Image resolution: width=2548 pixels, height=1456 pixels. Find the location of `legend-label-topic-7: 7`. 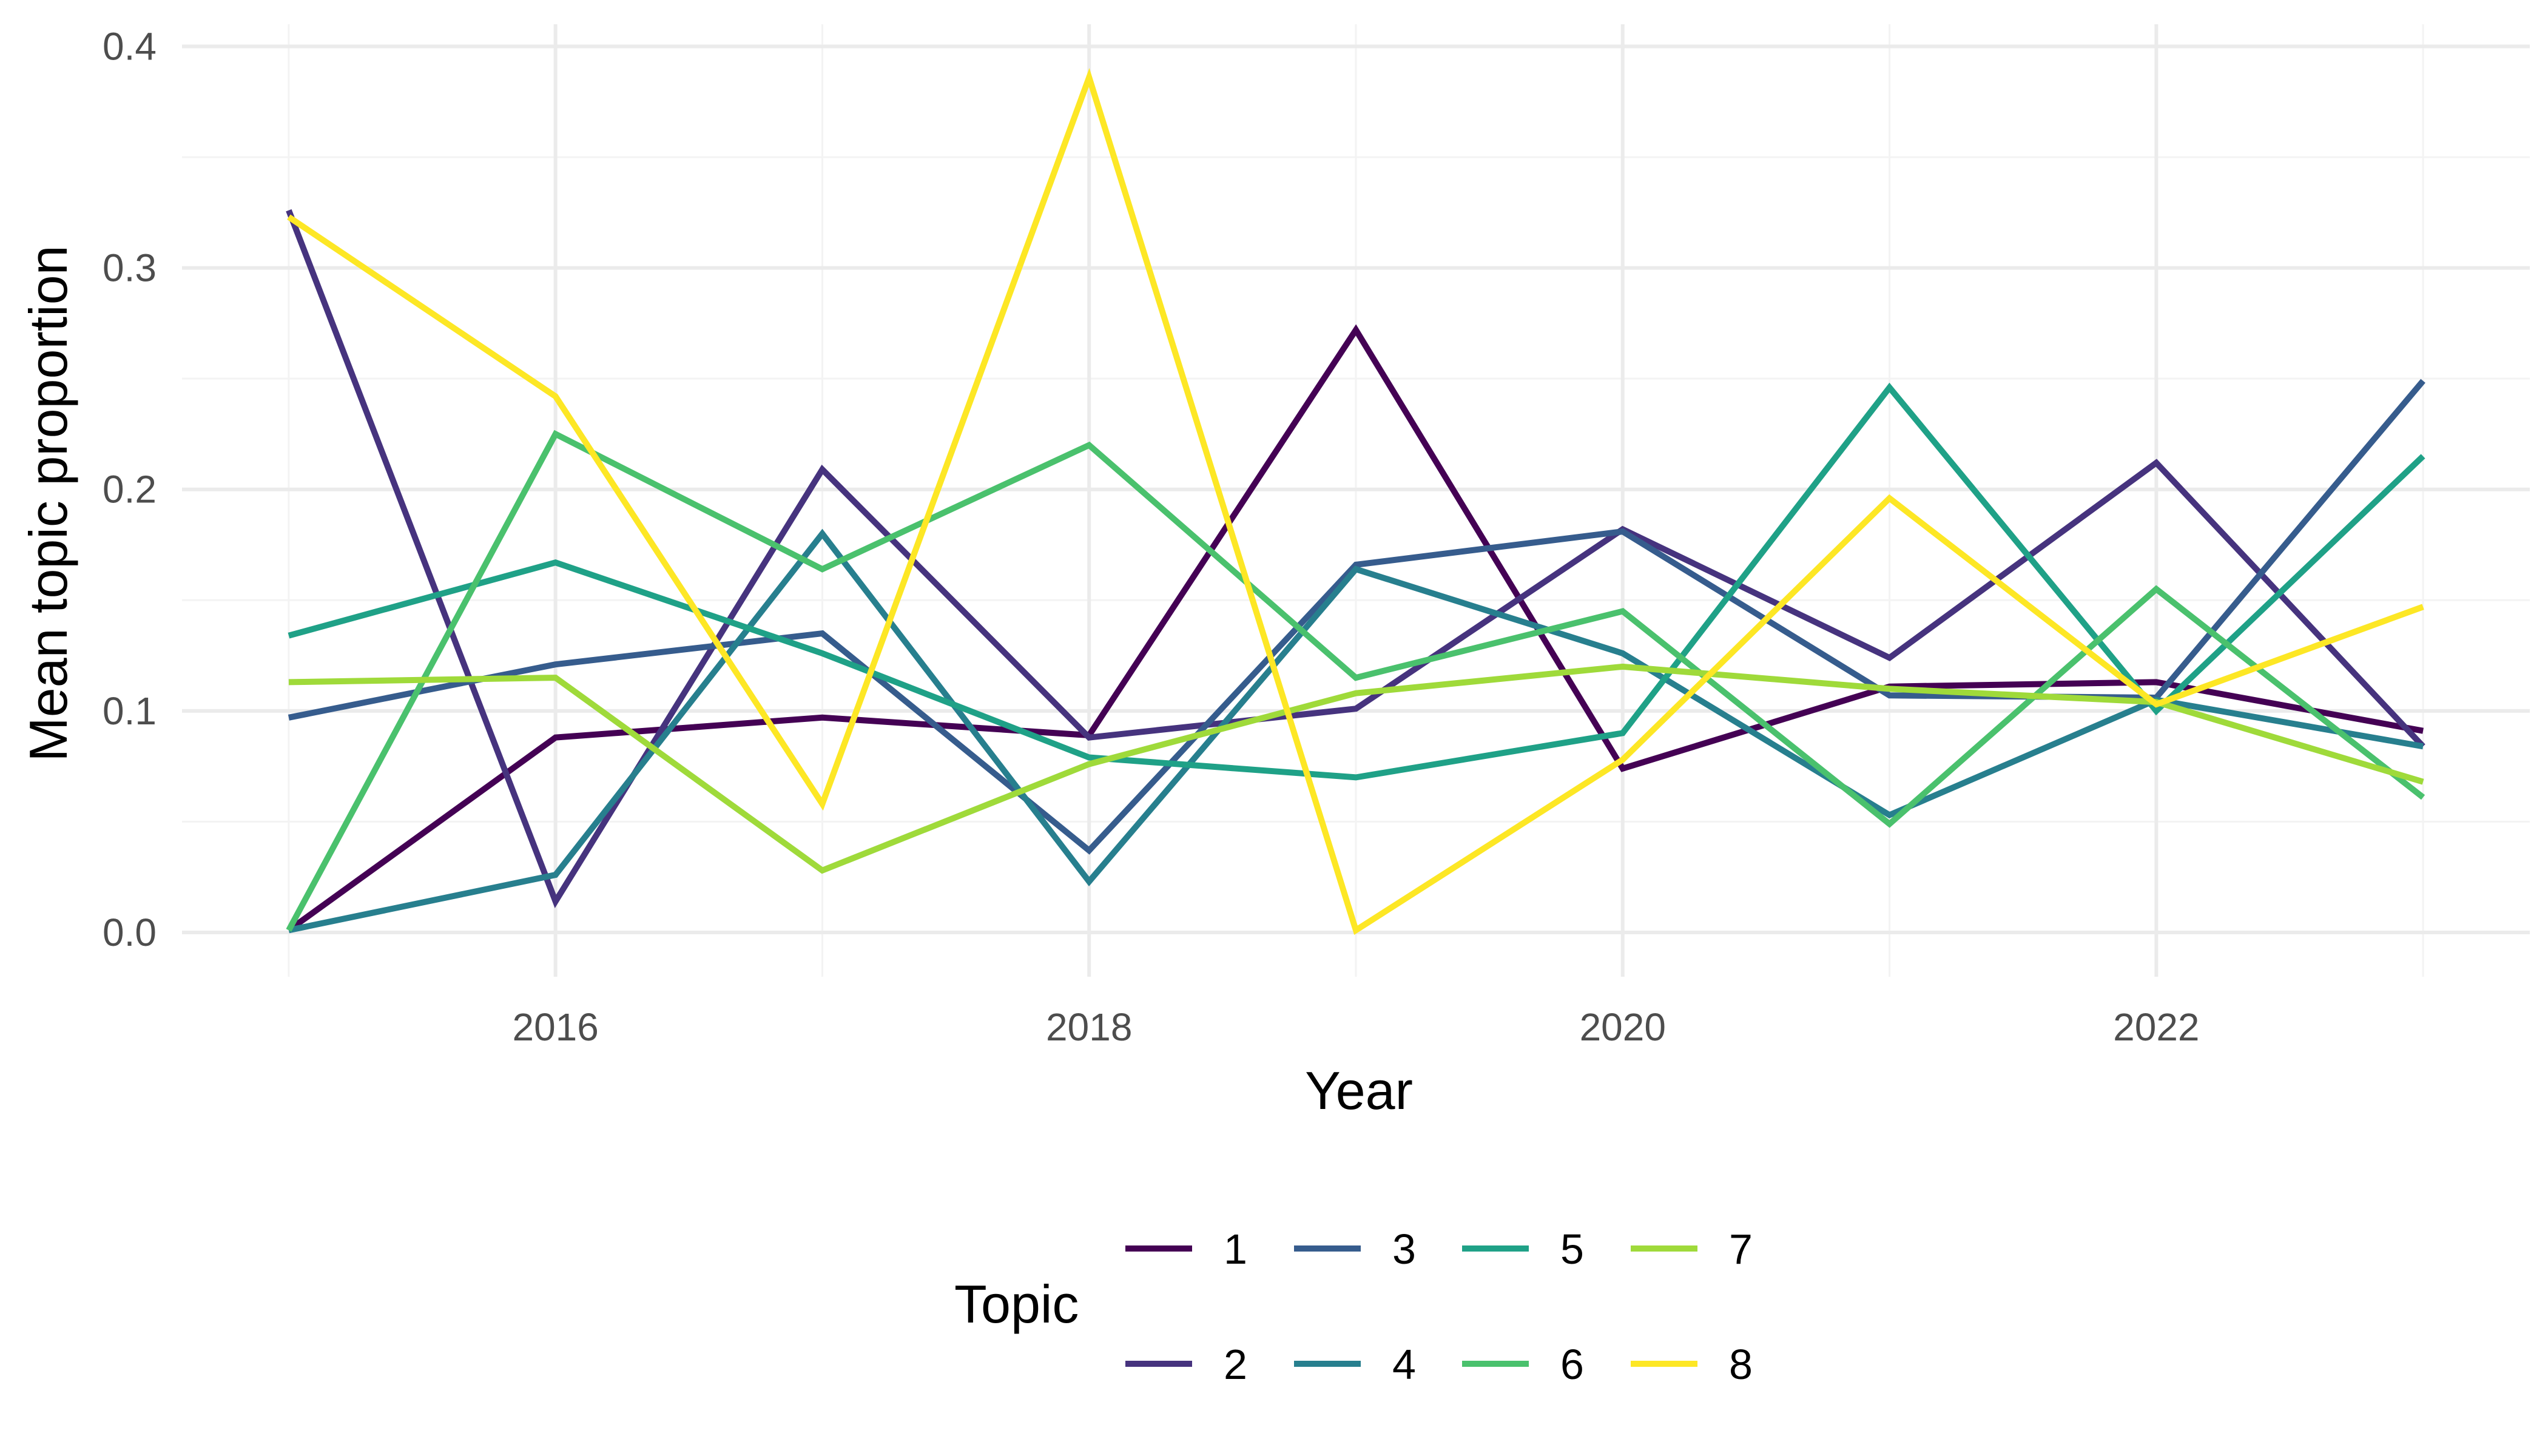

legend-label-topic-7: 7 is located at coordinates (1741, 1249).